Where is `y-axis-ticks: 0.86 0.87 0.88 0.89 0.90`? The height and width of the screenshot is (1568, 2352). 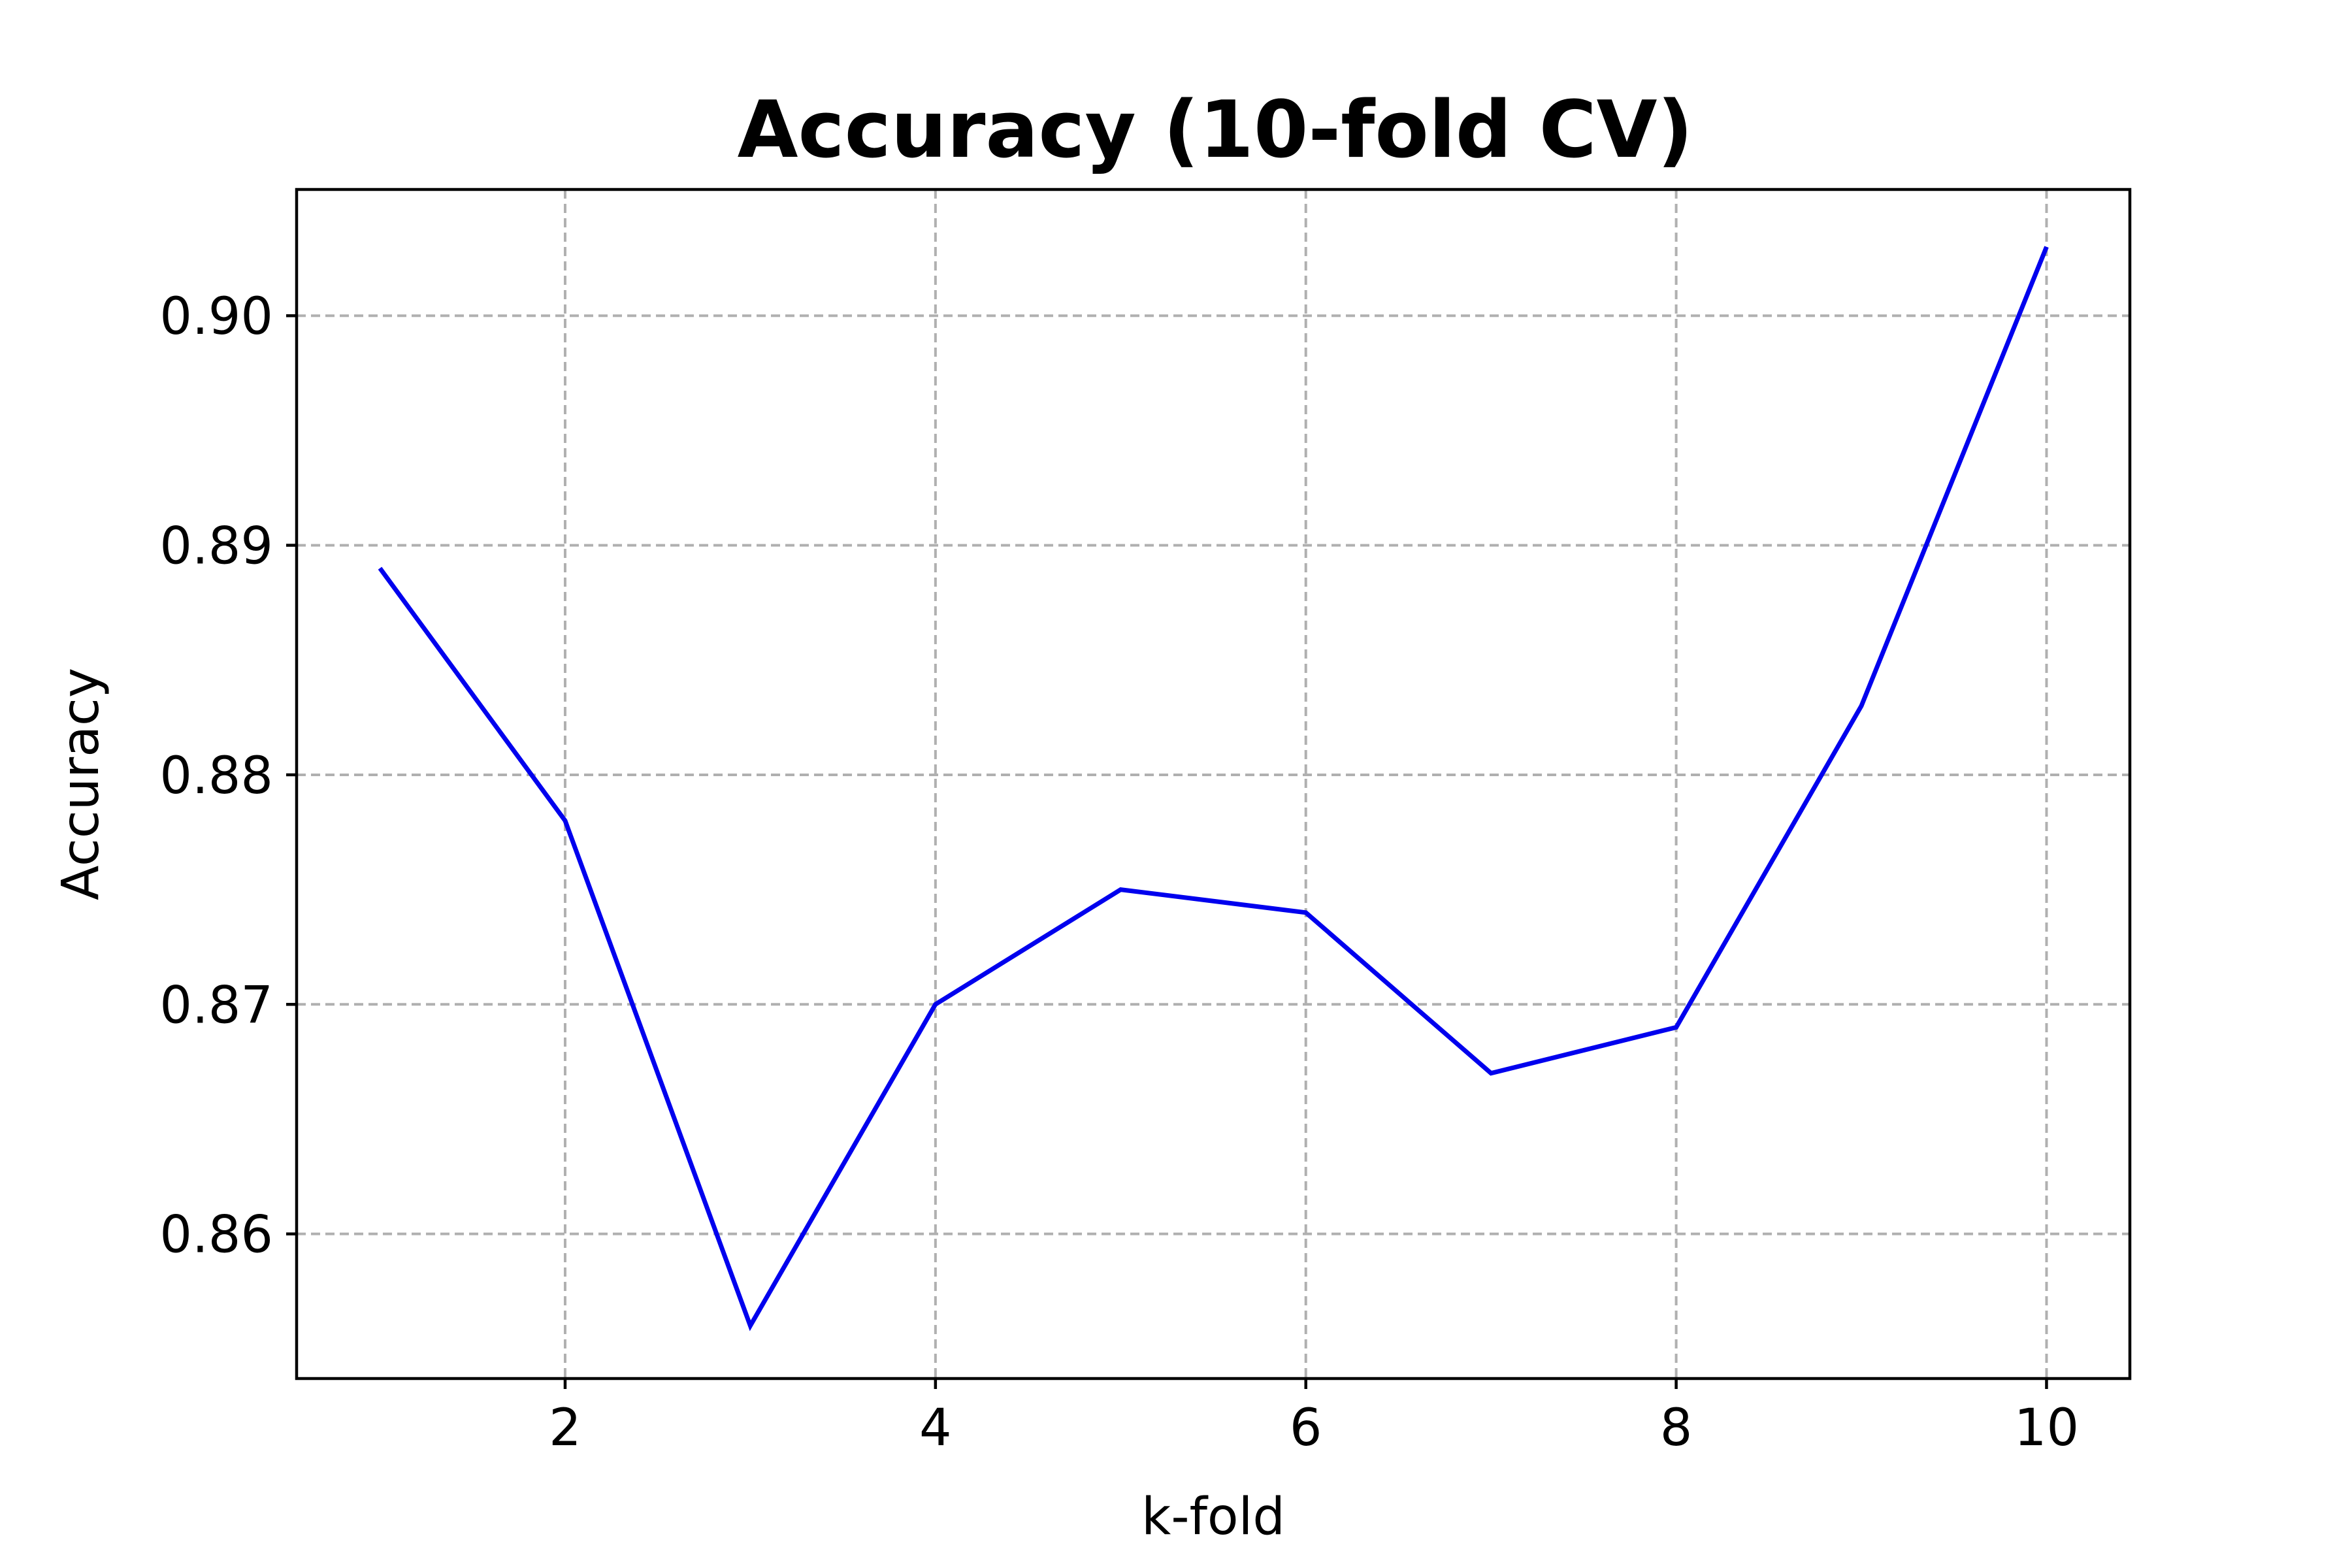
y-axis-ticks: 0.86 0.87 0.88 0.89 0.90 is located at coordinates (228, 776).